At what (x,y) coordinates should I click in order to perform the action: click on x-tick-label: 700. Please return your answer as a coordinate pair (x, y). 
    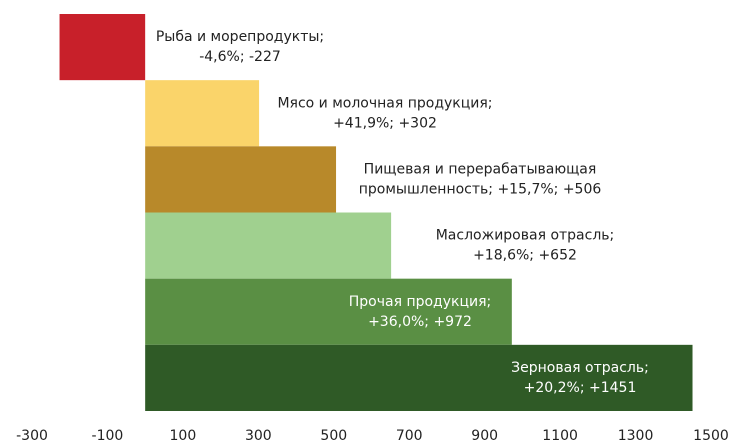
    Looking at the image, I should click on (409, 435).